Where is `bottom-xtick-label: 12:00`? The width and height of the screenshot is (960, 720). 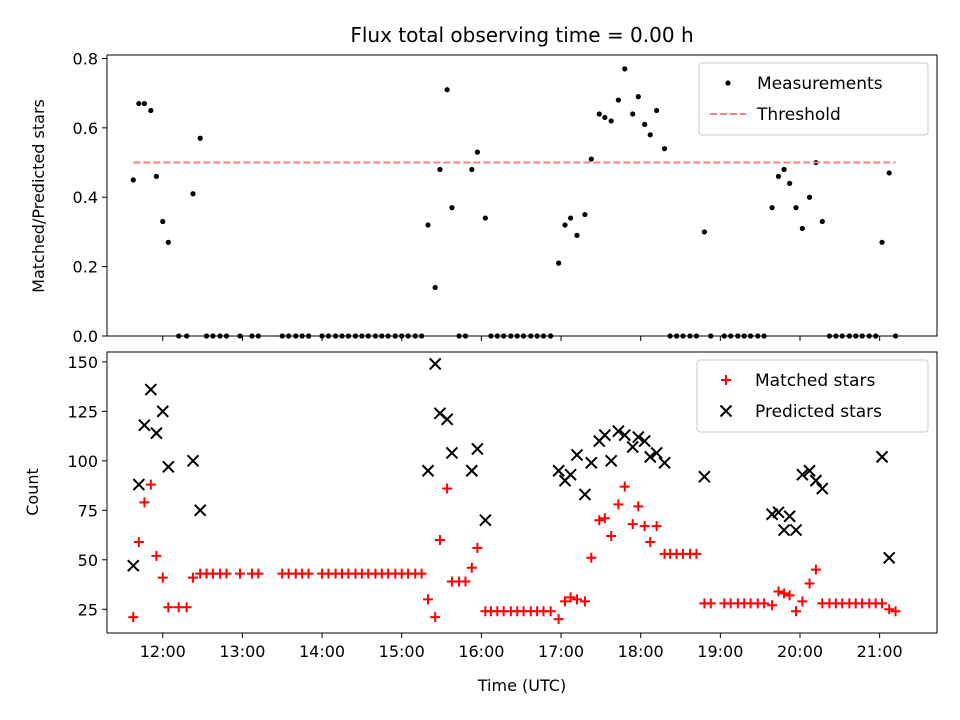
bottom-xtick-label: 12:00 is located at coordinates (163, 651).